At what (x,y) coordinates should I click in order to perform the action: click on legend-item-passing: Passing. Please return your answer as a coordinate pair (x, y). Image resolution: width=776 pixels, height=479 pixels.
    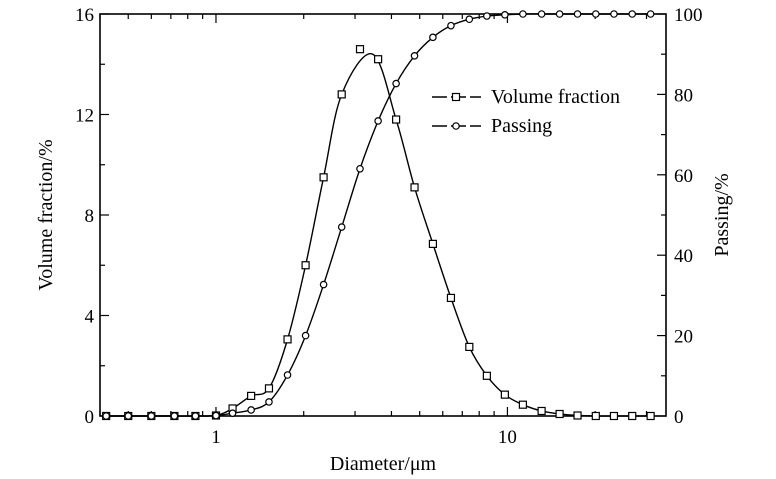
    Looking at the image, I should click on (492, 126).